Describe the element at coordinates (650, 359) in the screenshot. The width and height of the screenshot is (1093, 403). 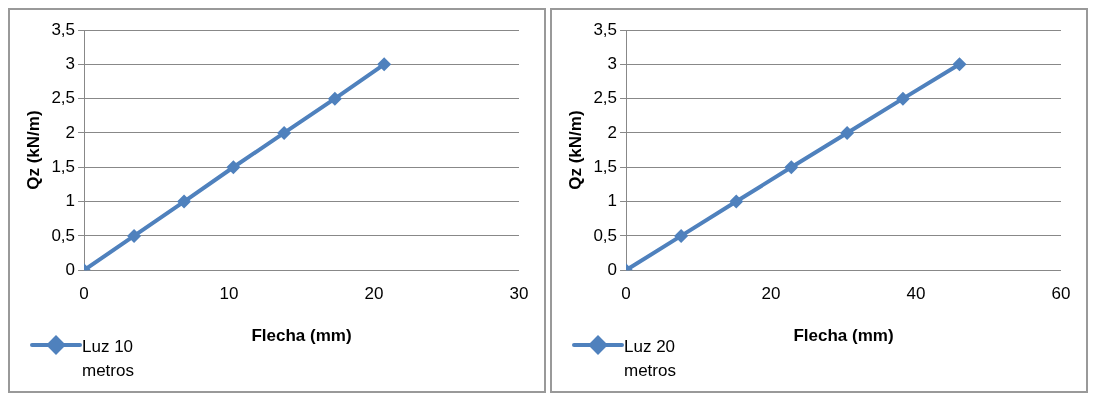
I see `legend-label: Luz 20 metros` at that location.